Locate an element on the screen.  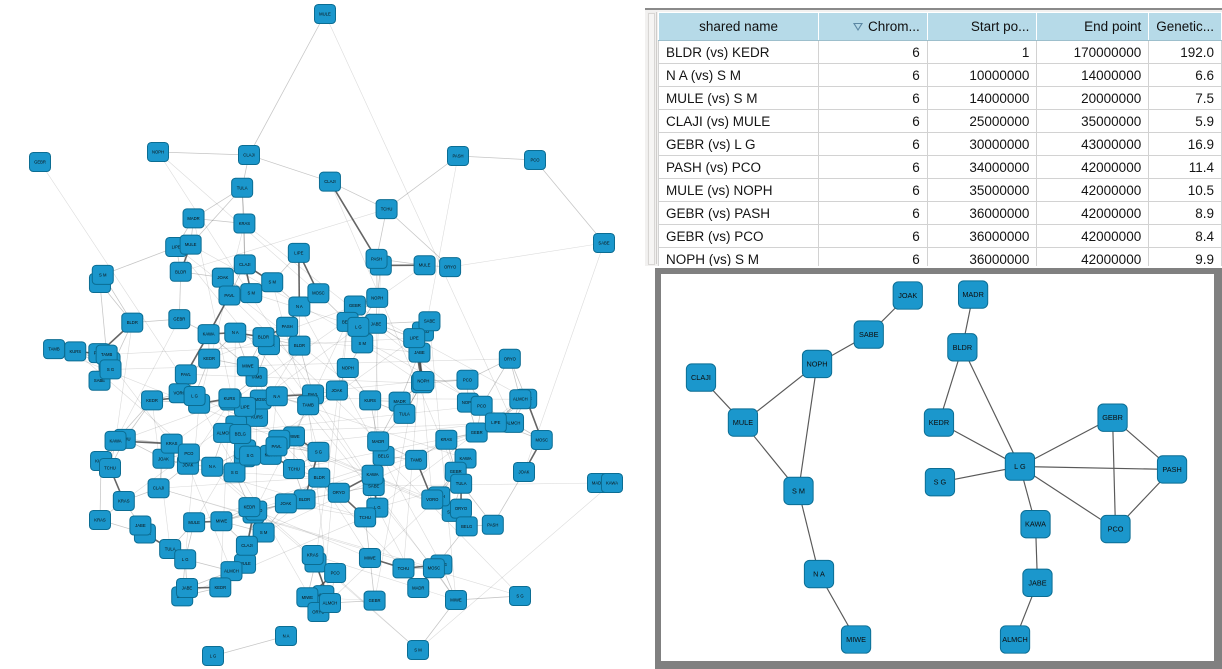
network-node-n114: ORYO is located at coordinates (338, 492).